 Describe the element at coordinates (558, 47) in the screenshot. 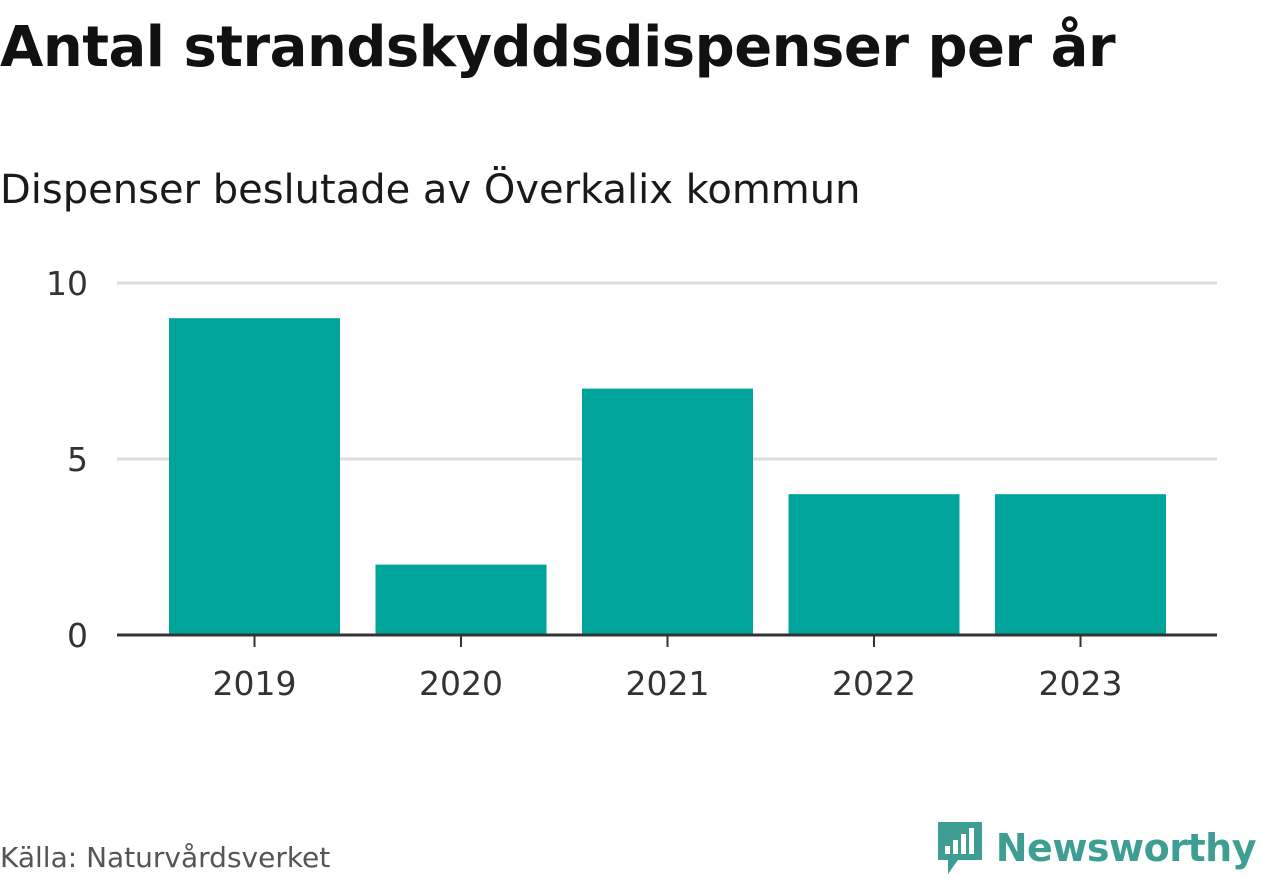

I see `chart-title: Antal strandskyddsdispenser per år` at that location.